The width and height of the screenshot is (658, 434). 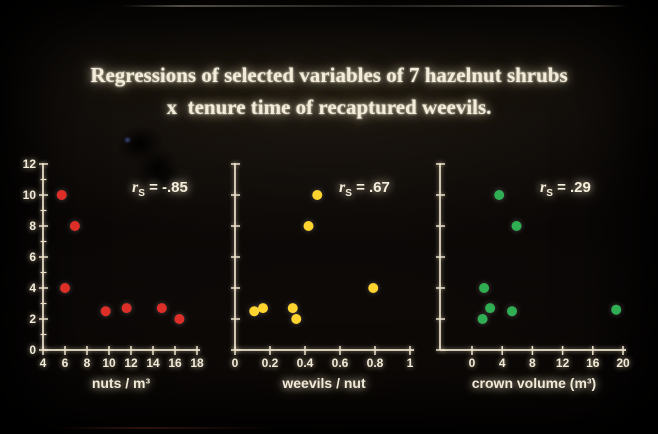 What do you see at coordinates (32, 288) in the screenshot?
I see `y-tick-label: 4` at bounding box center [32, 288].